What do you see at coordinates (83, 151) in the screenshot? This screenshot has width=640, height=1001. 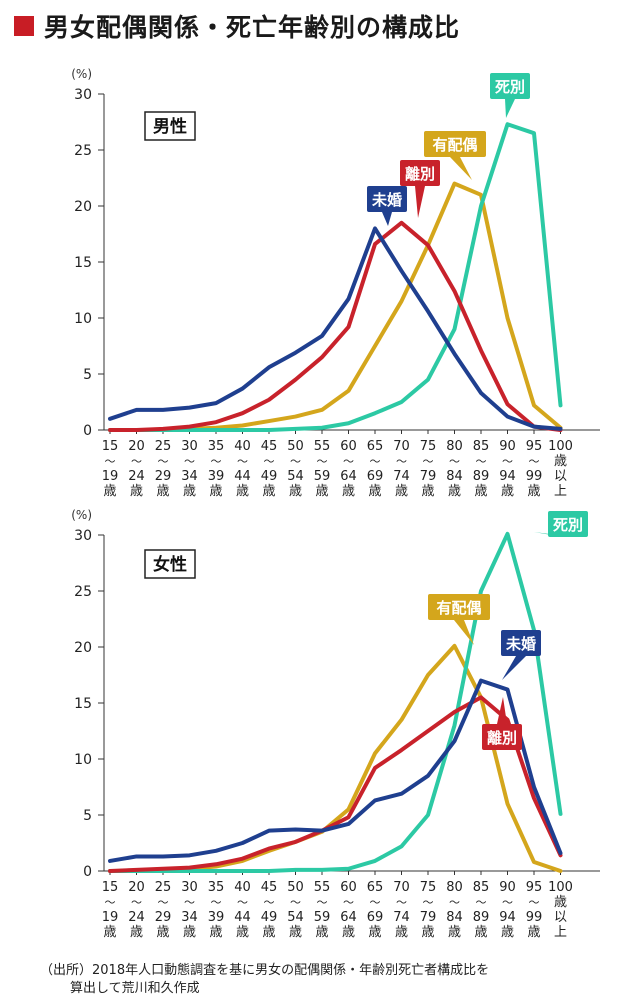 I see `y-tick-label: 25` at bounding box center [83, 151].